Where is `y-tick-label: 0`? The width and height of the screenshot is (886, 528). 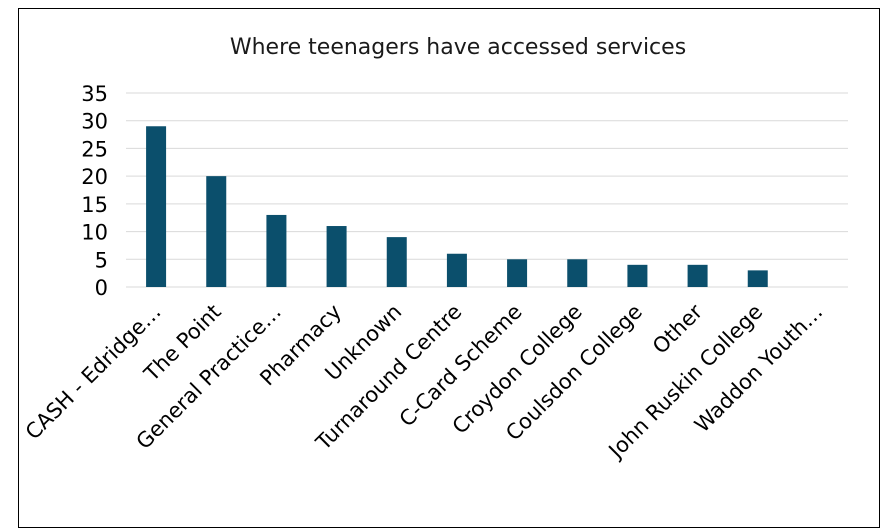
y-tick-label: 0 is located at coordinates (101, 288).